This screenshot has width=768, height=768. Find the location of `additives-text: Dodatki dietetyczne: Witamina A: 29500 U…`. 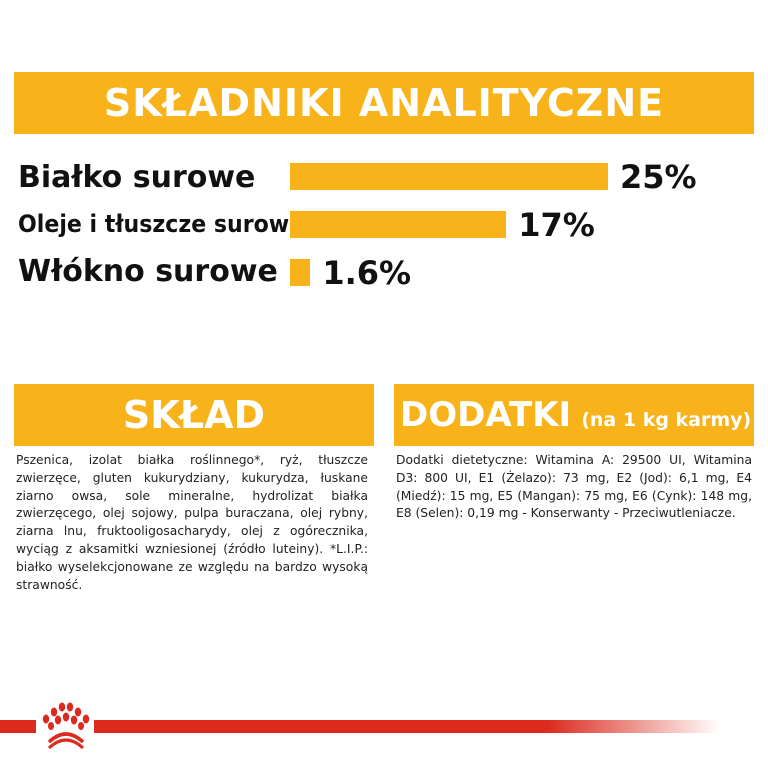

additives-text: Dodatki dietetyczne: Witamina A: 29500 U… is located at coordinates (574, 487).